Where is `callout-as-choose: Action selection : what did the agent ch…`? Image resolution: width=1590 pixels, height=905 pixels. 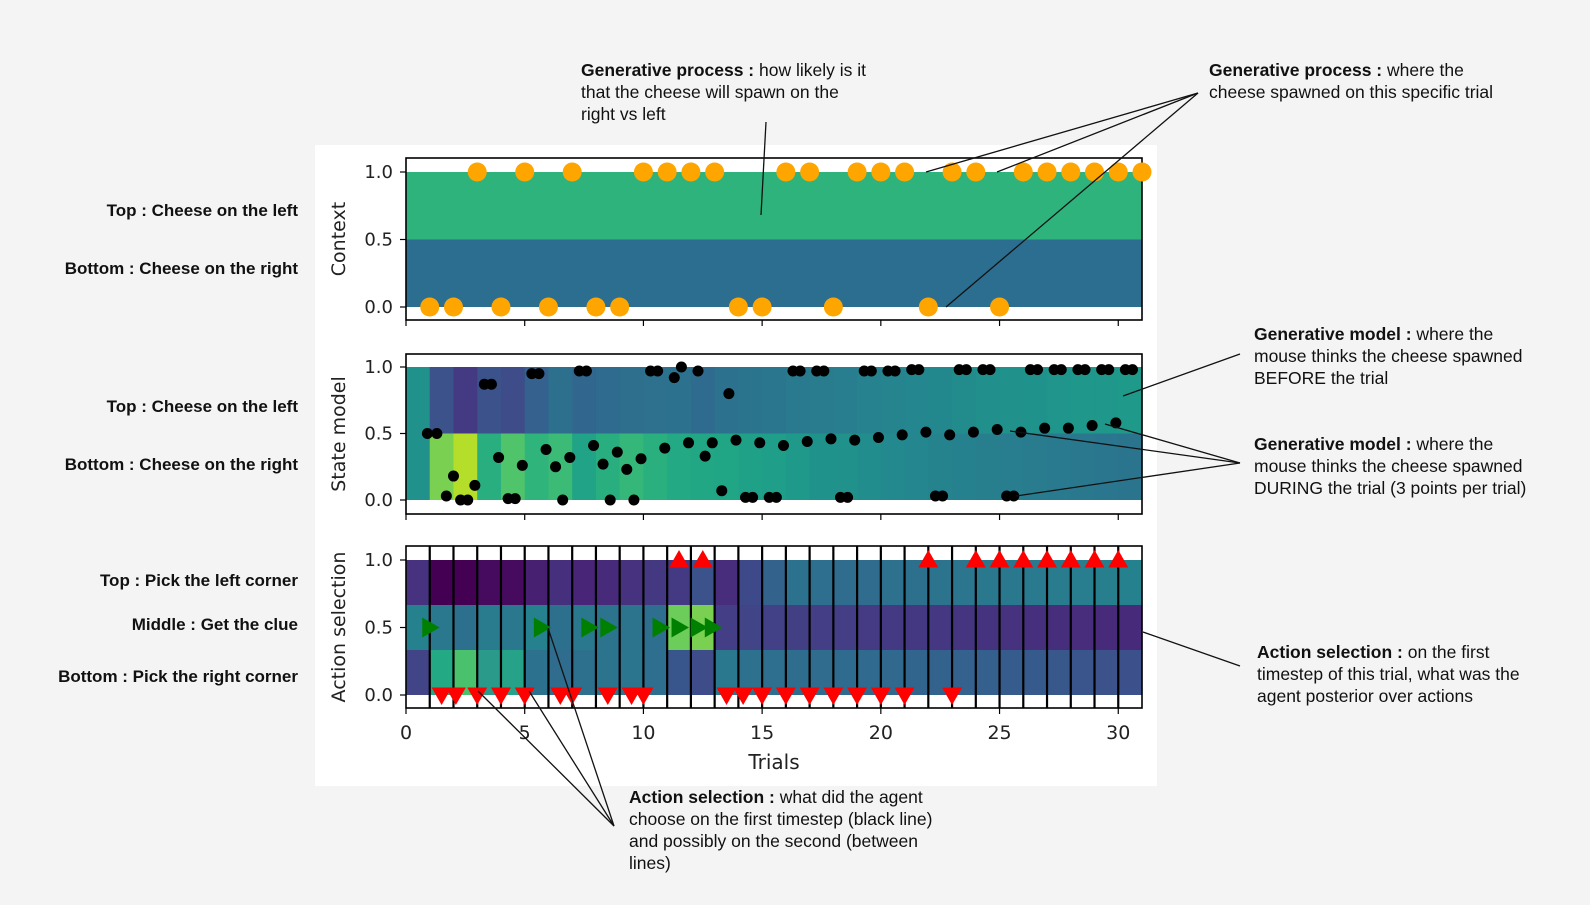
callout-as-choose: Action selection : what did the agent ch… is located at coordinates (781, 830).